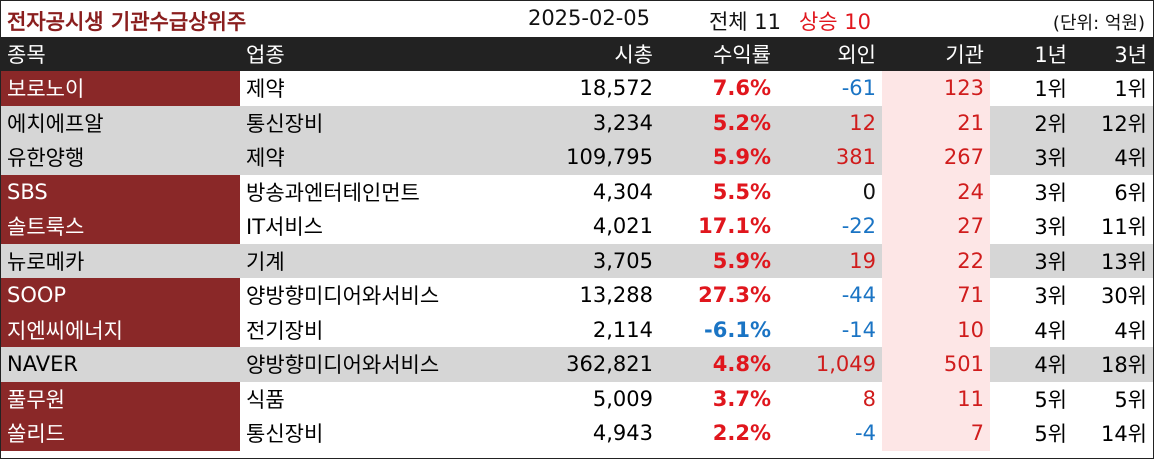 This screenshot has height=459, width=1154. I want to click on table-row: SOOP 양방향미디어와서비스 13,288 27.3% -44 71 3위 30위, so click(577, 295).